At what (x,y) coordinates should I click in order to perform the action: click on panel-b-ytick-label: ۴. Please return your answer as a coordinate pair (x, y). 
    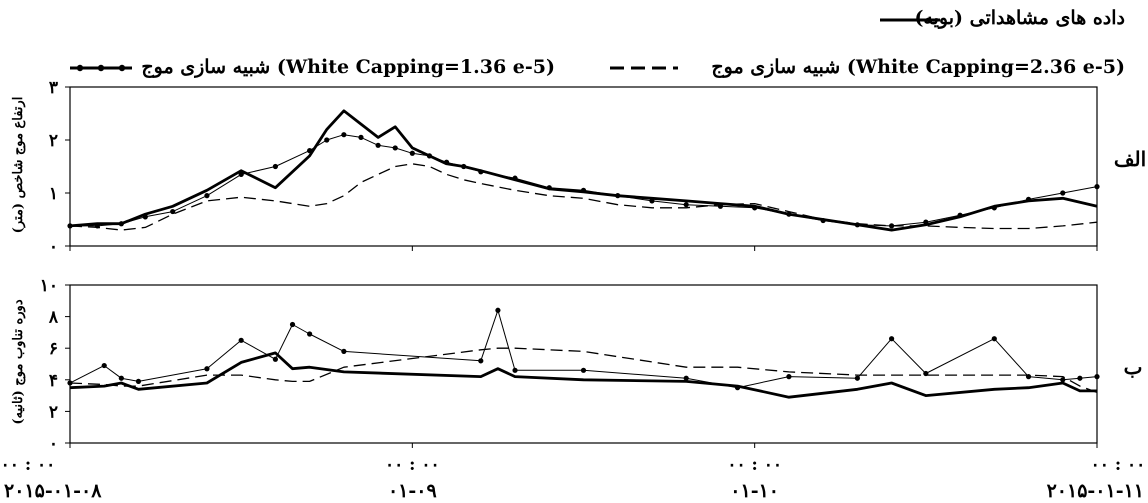
    Looking at the image, I should click on (53, 381).